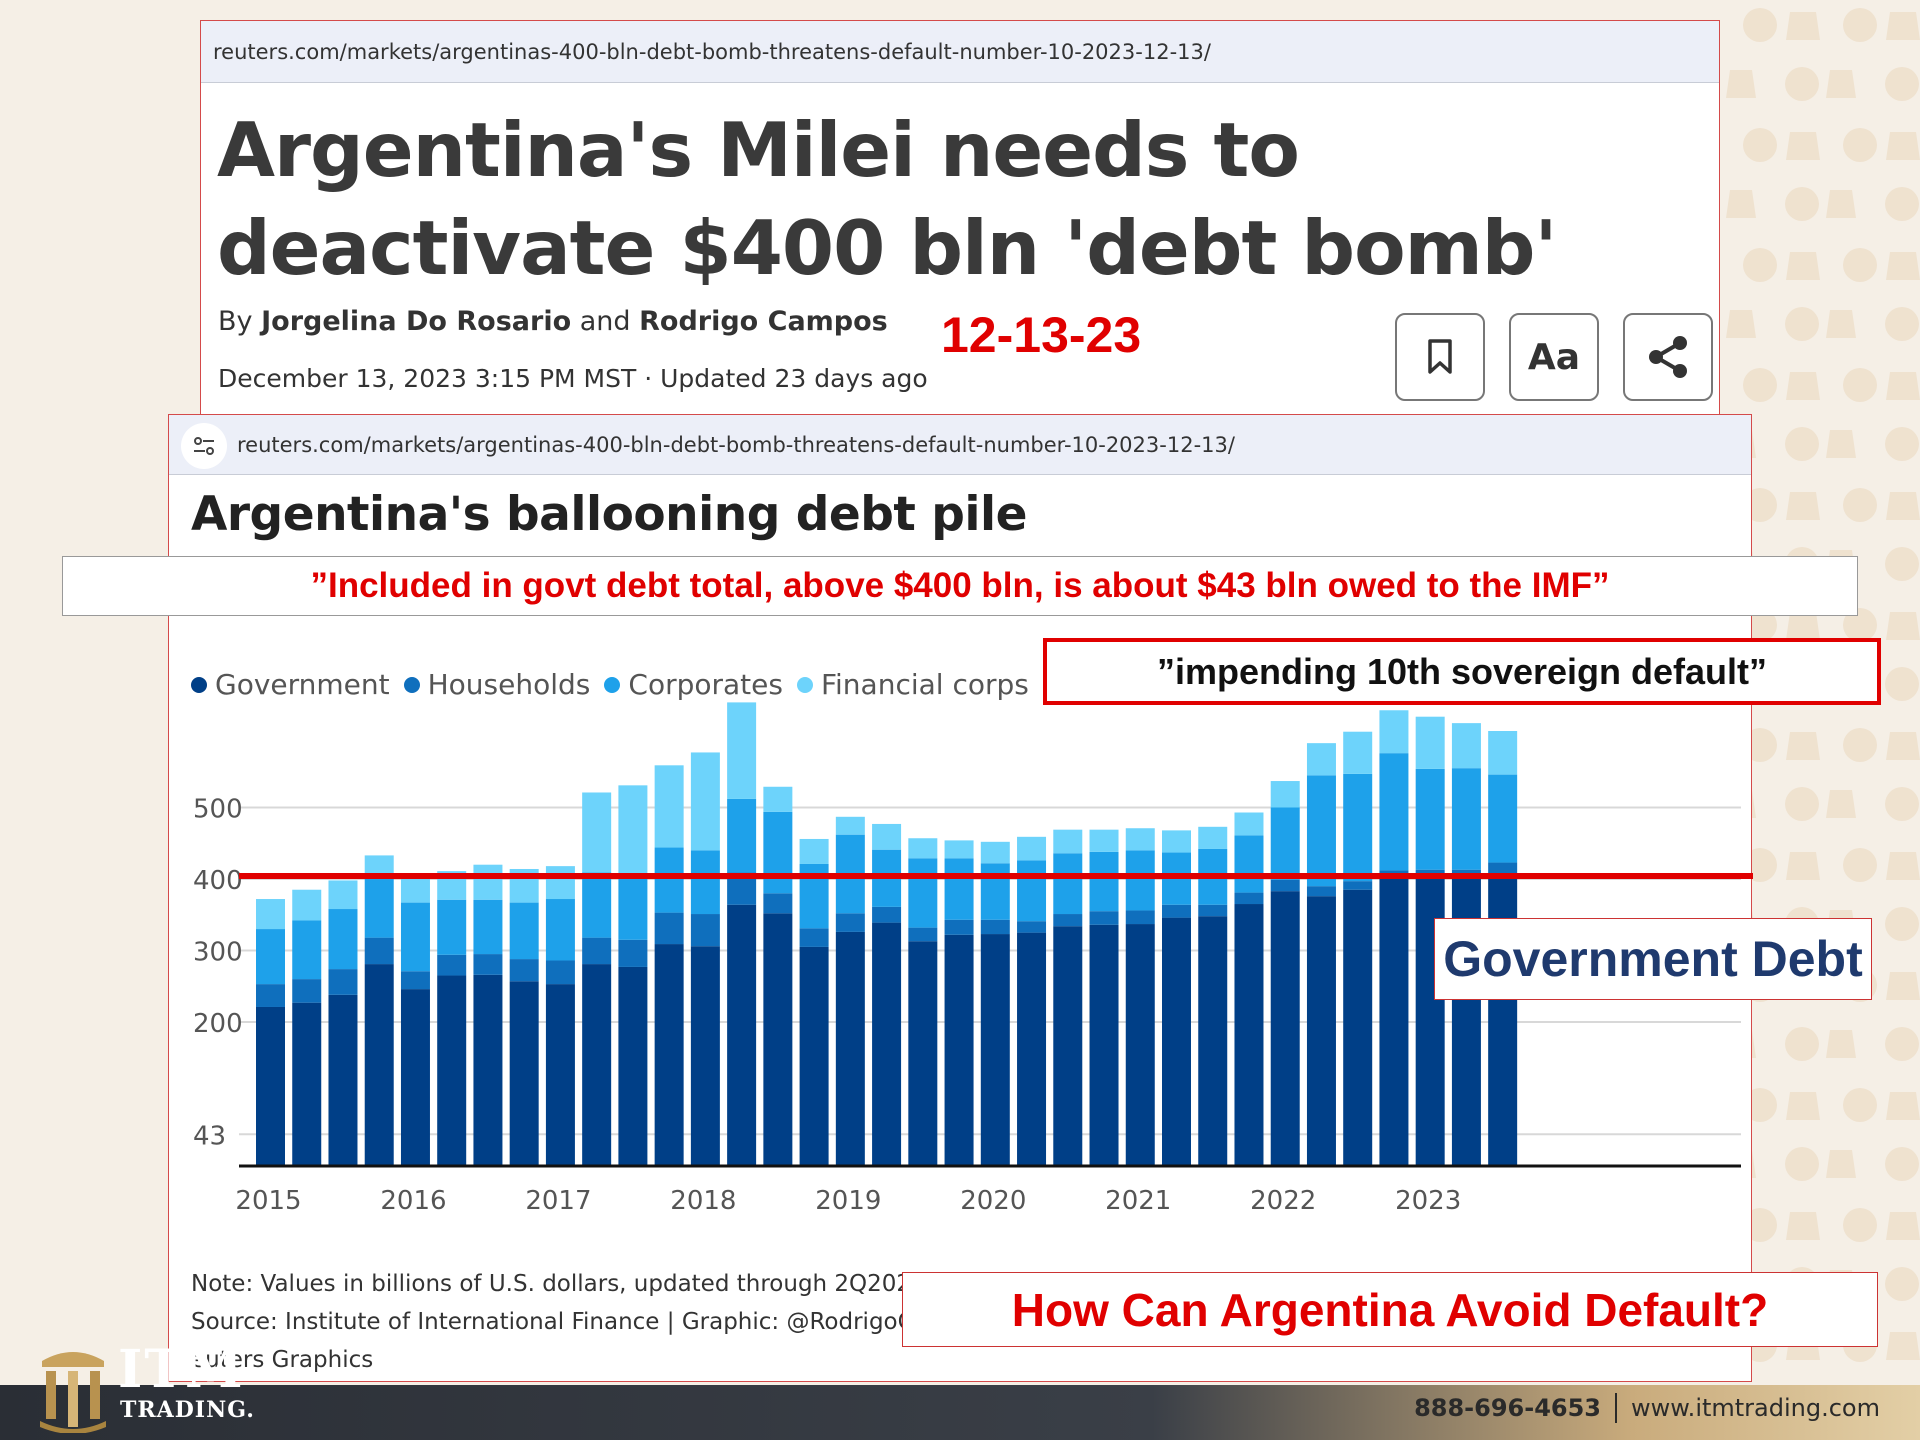 The image size is (1920, 1440). I want to click on x-tick-label: 2022, so click(1283, 1201).